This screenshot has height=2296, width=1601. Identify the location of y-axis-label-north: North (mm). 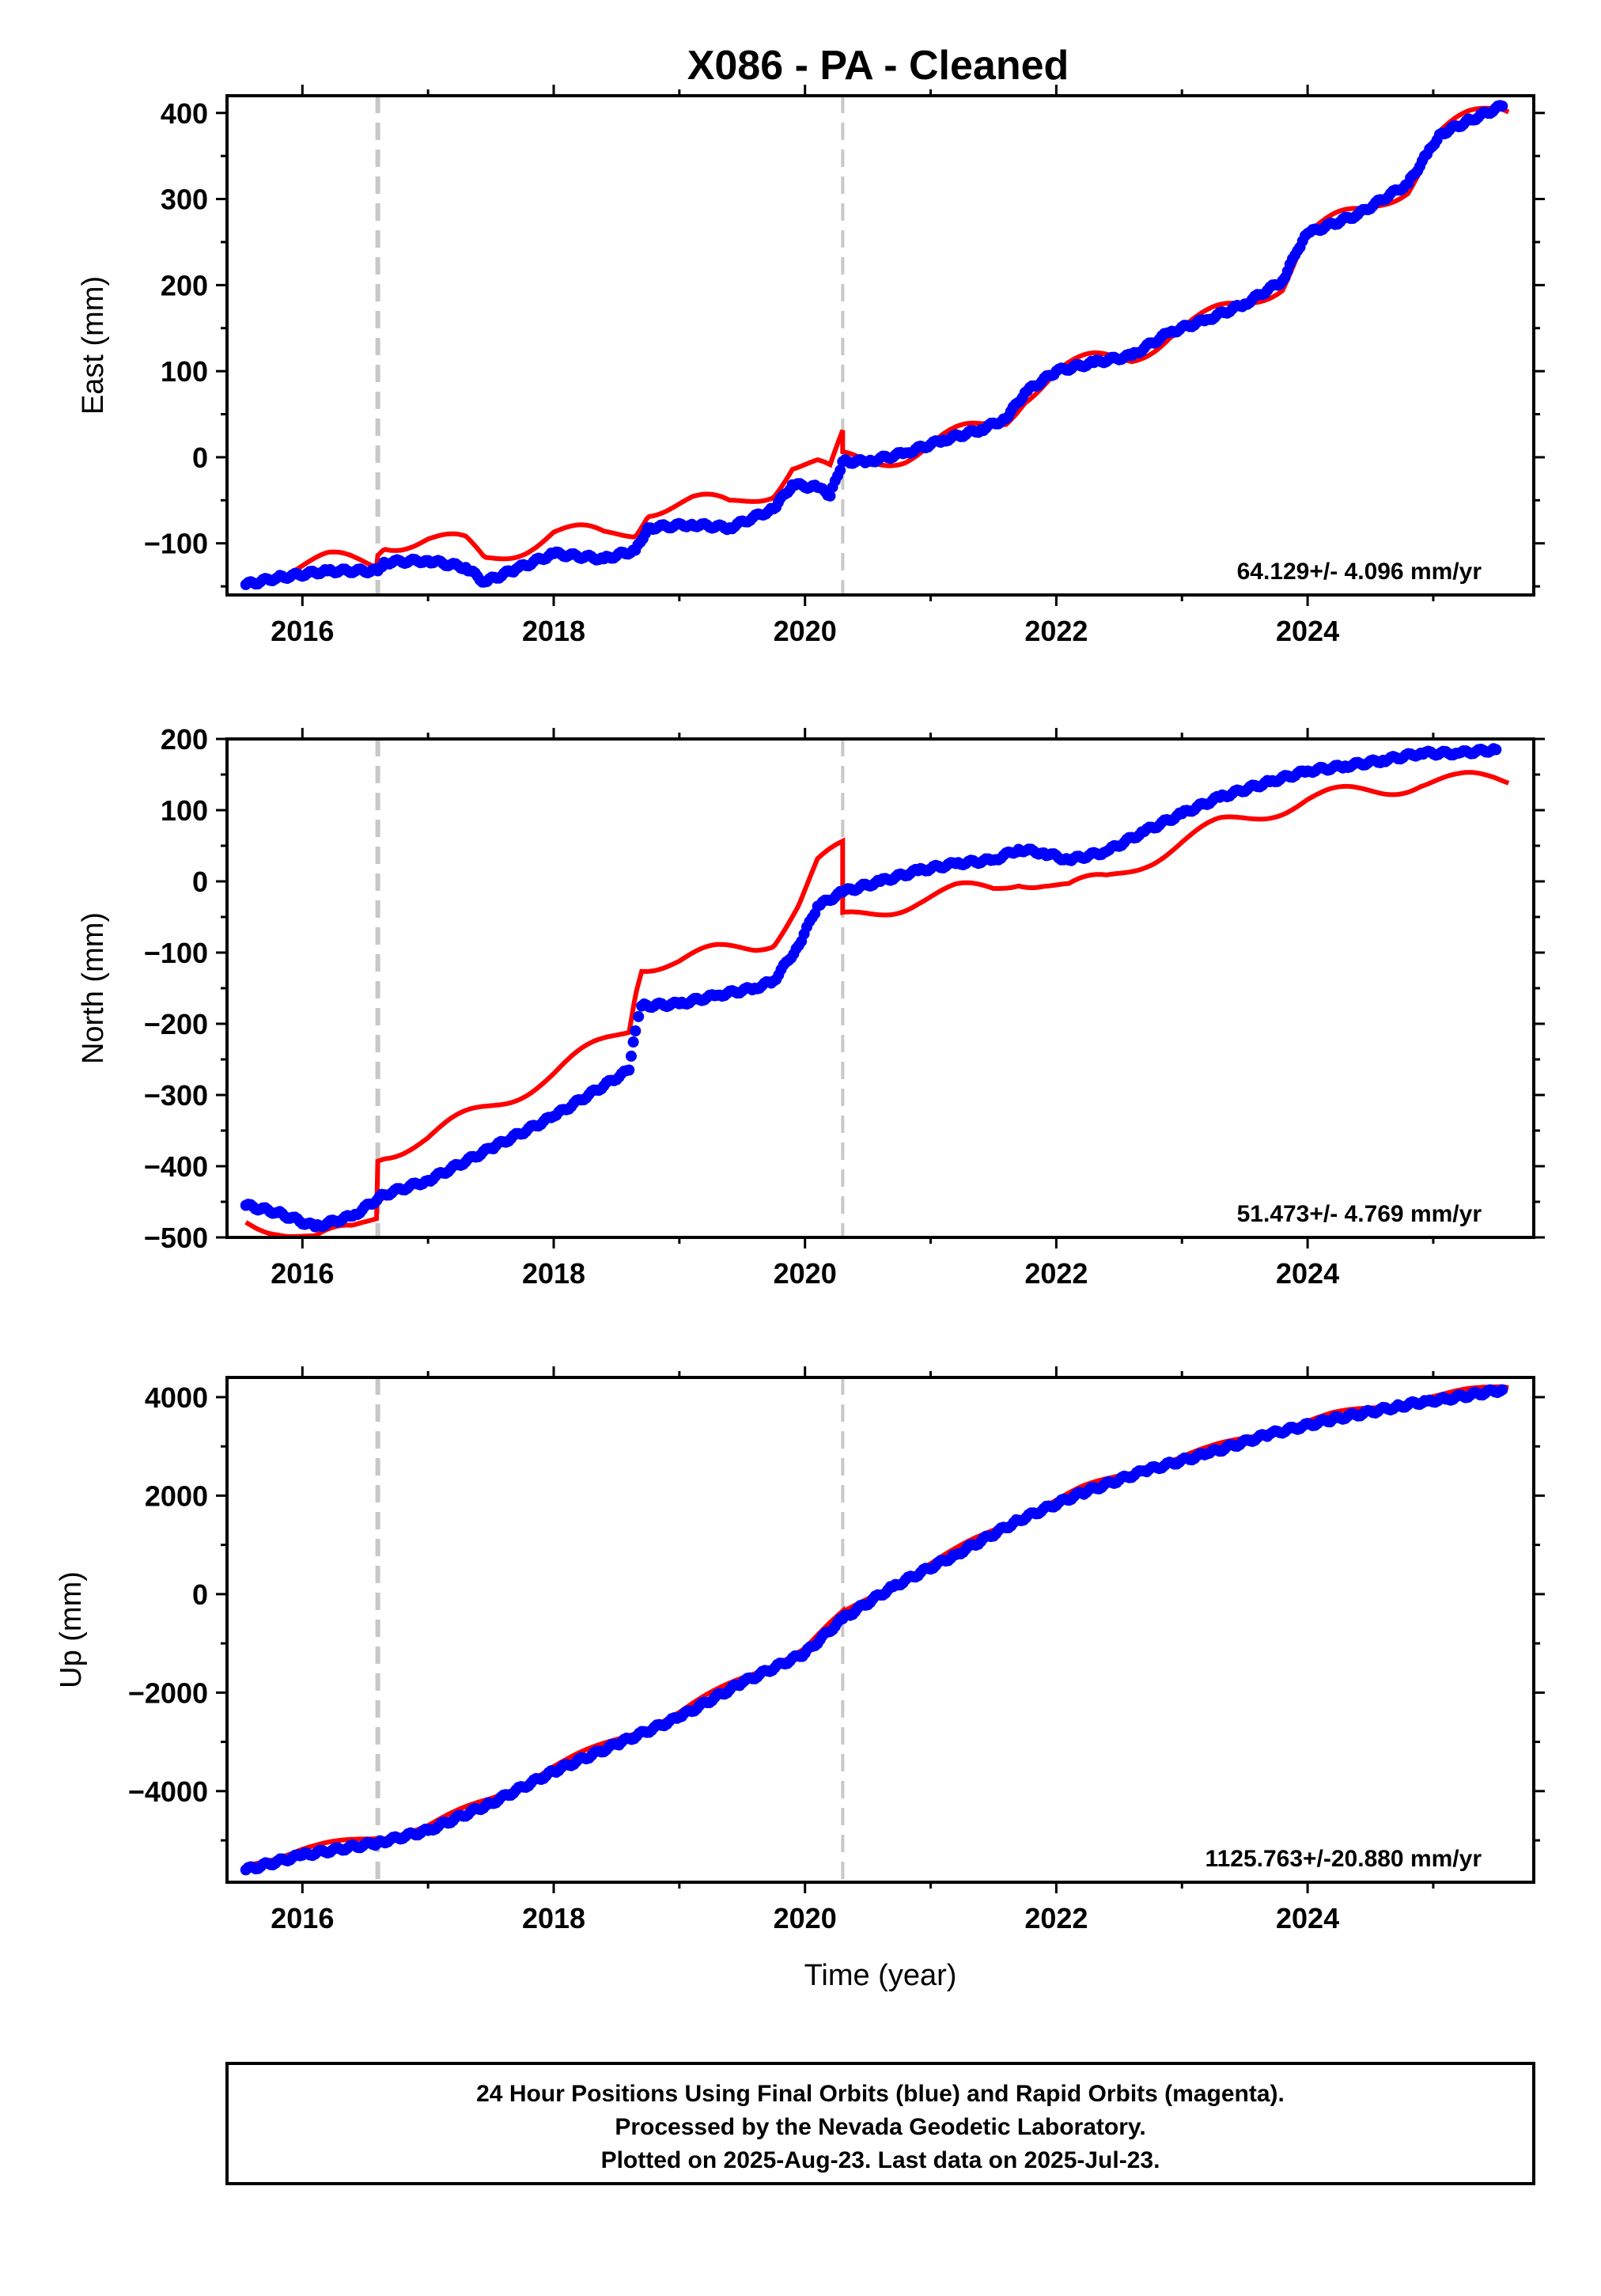
(93, 988).